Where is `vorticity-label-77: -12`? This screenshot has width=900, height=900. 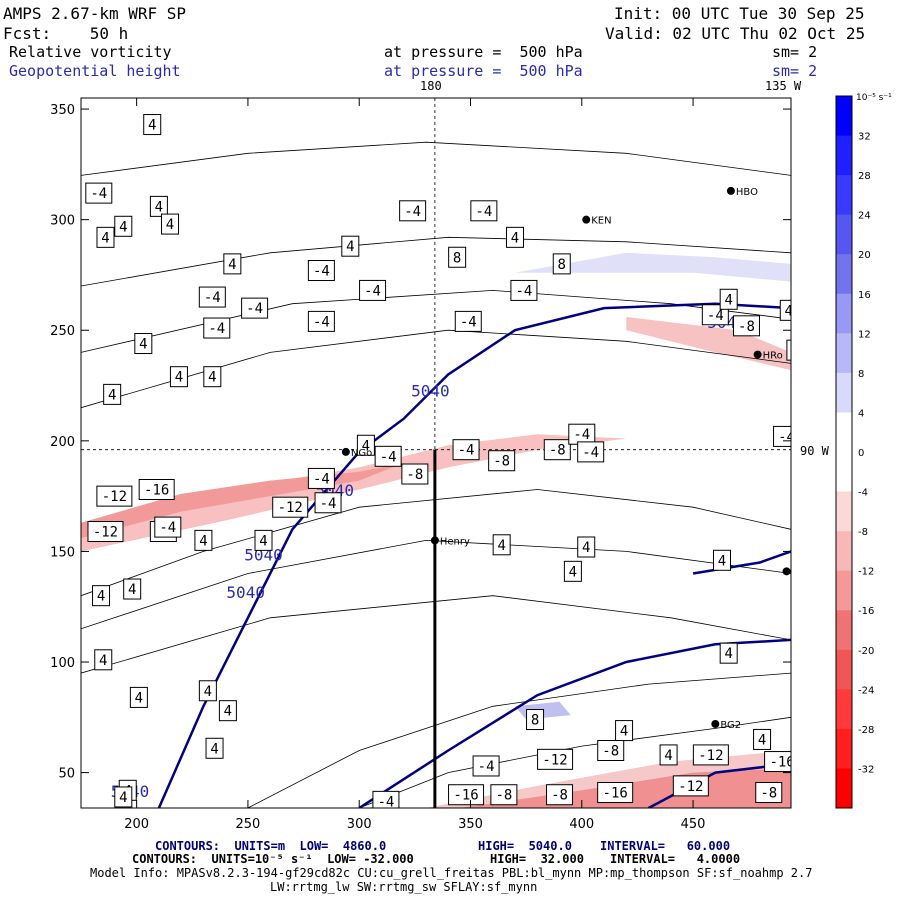
vorticity-label-77: -12 is located at coordinates (690, 786).